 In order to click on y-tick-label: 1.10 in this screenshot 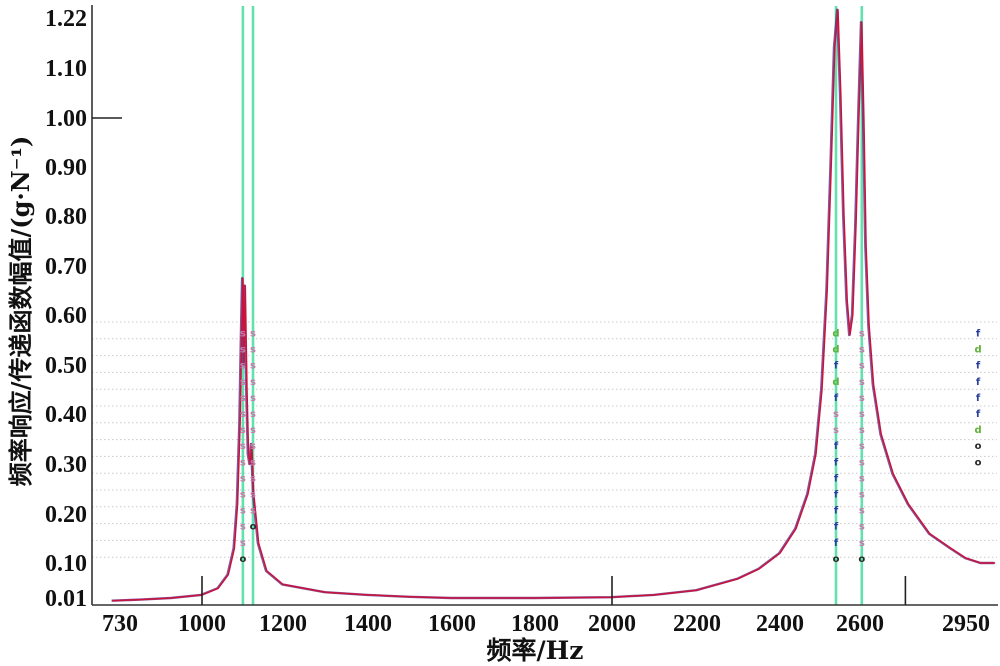, I will do `click(66, 69)`.